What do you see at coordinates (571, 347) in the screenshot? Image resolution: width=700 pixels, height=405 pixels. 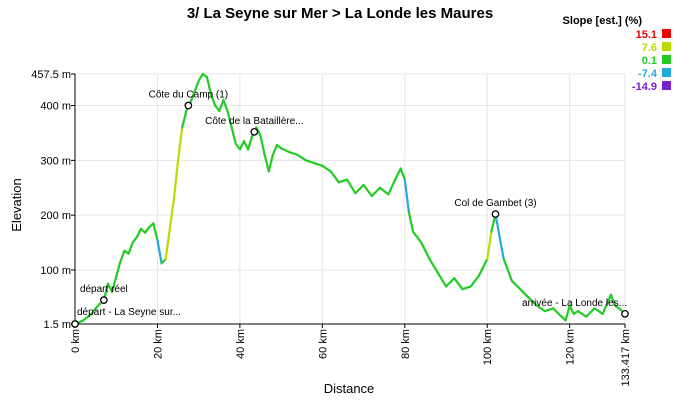 I see `x-tick-label: 120 km` at bounding box center [571, 347].